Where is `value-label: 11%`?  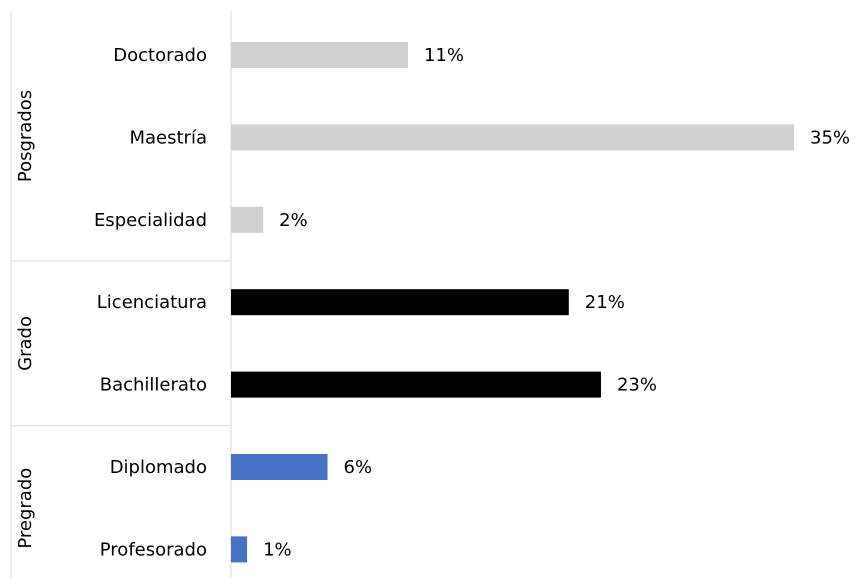
value-label: 11% is located at coordinates (444, 55).